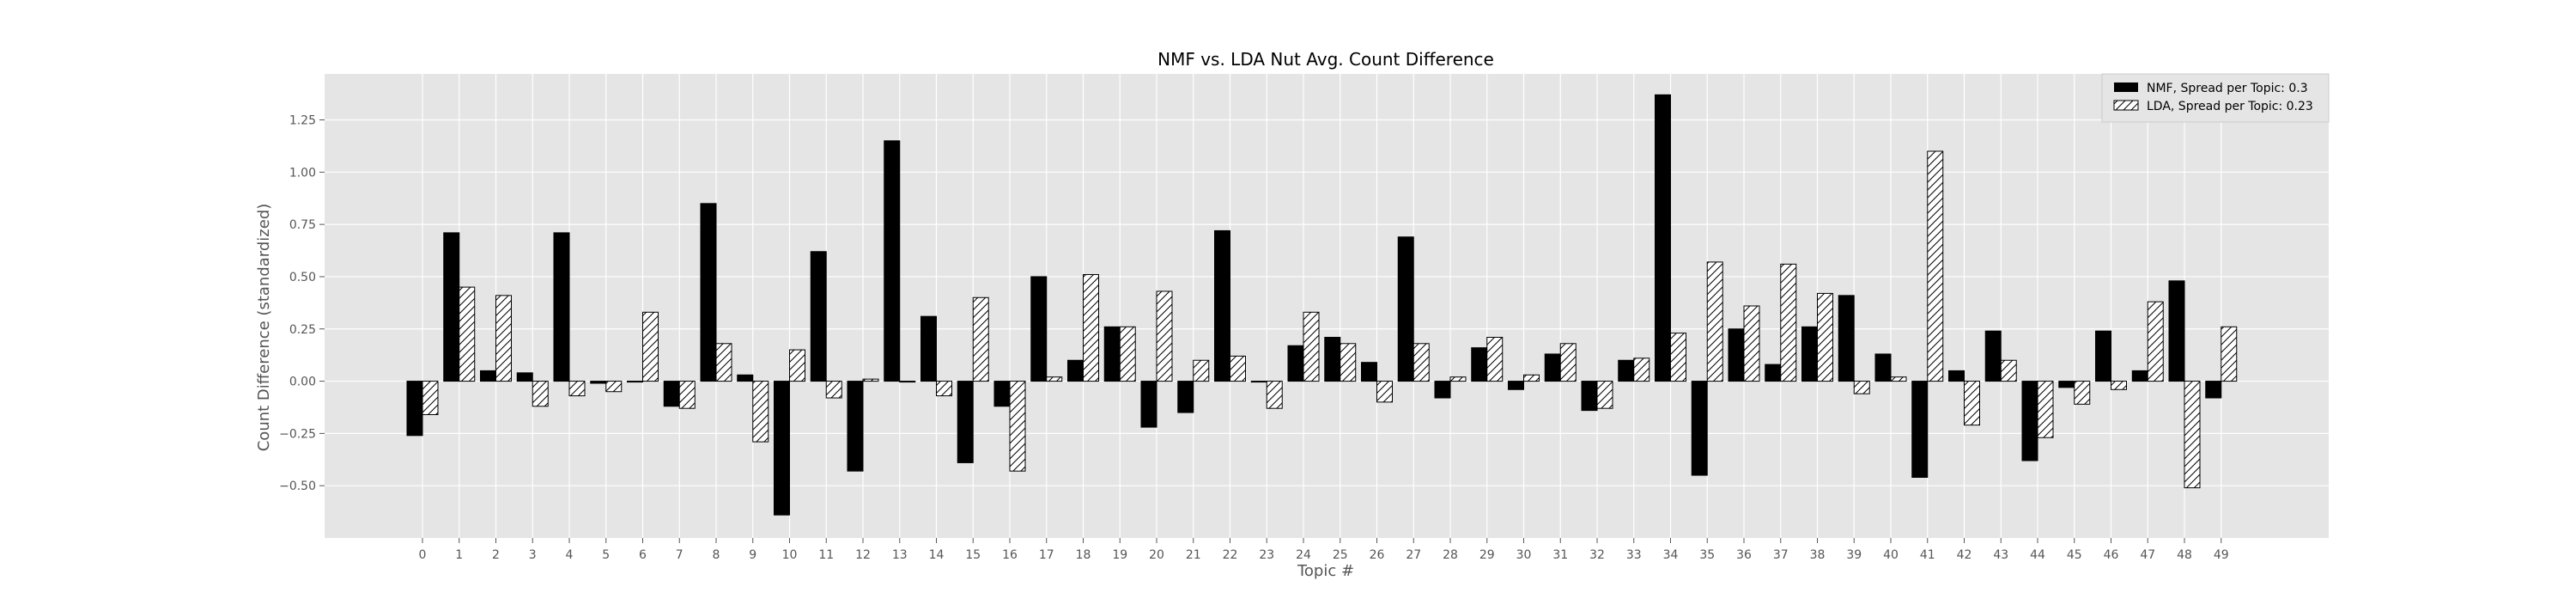  What do you see at coordinates (423, 555) in the screenshot?
I see `x-tick-label: 0` at bounding box center [423, 555].